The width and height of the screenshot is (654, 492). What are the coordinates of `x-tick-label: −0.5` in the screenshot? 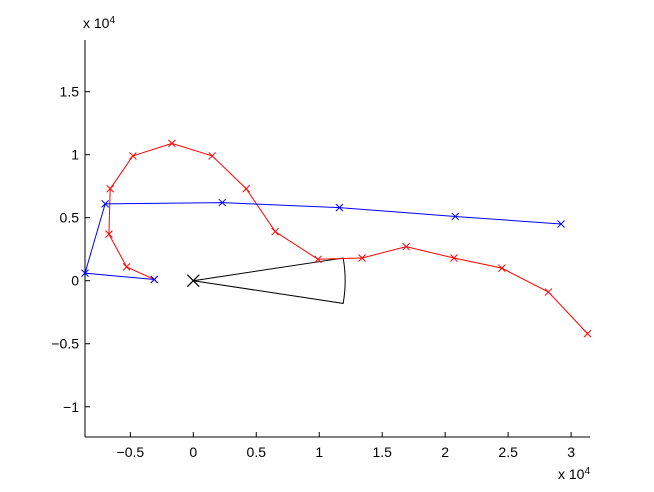 It's located at (131, 452).